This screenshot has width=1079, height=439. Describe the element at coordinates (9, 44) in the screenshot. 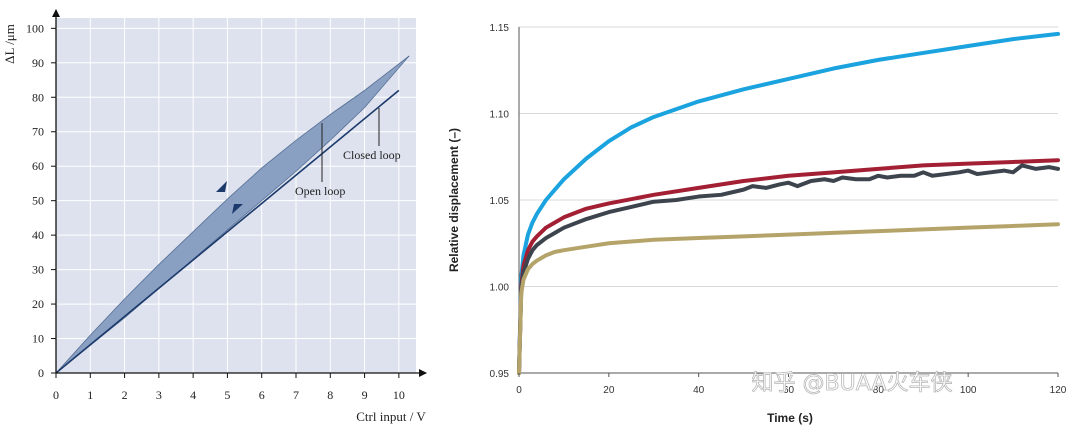

I see `left-y-axis-label: ΔL /μm` at that location.